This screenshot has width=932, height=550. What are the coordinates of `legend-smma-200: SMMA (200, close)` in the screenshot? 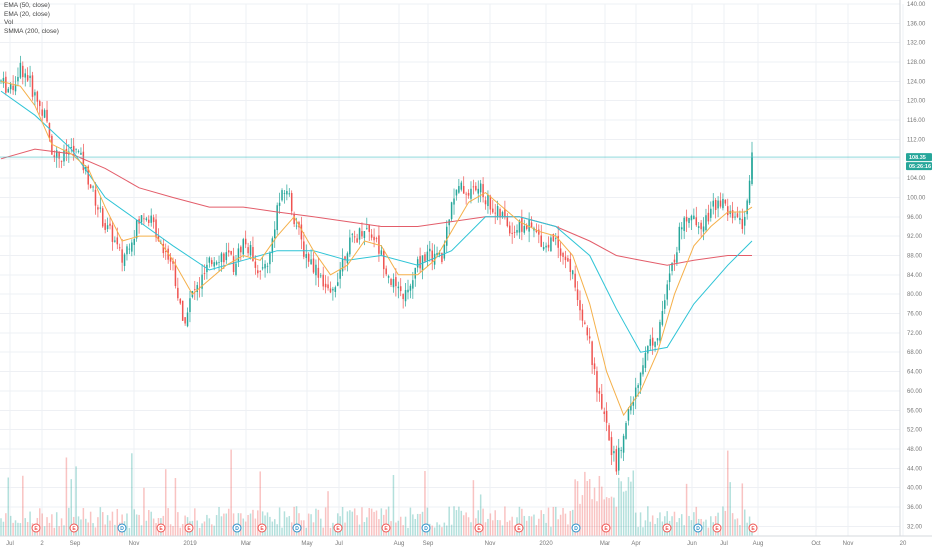 It's located at (31, 31).